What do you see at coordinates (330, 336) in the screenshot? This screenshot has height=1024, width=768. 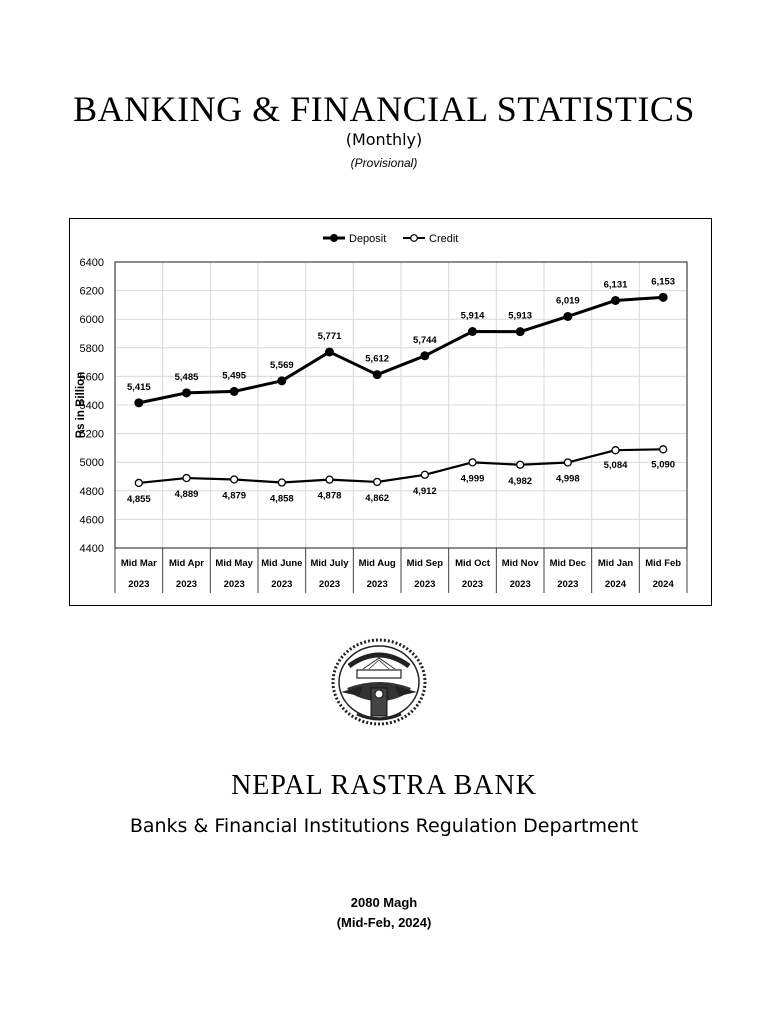 I see `deposit-data-label: 5,771` at bounding box center [330, 336].